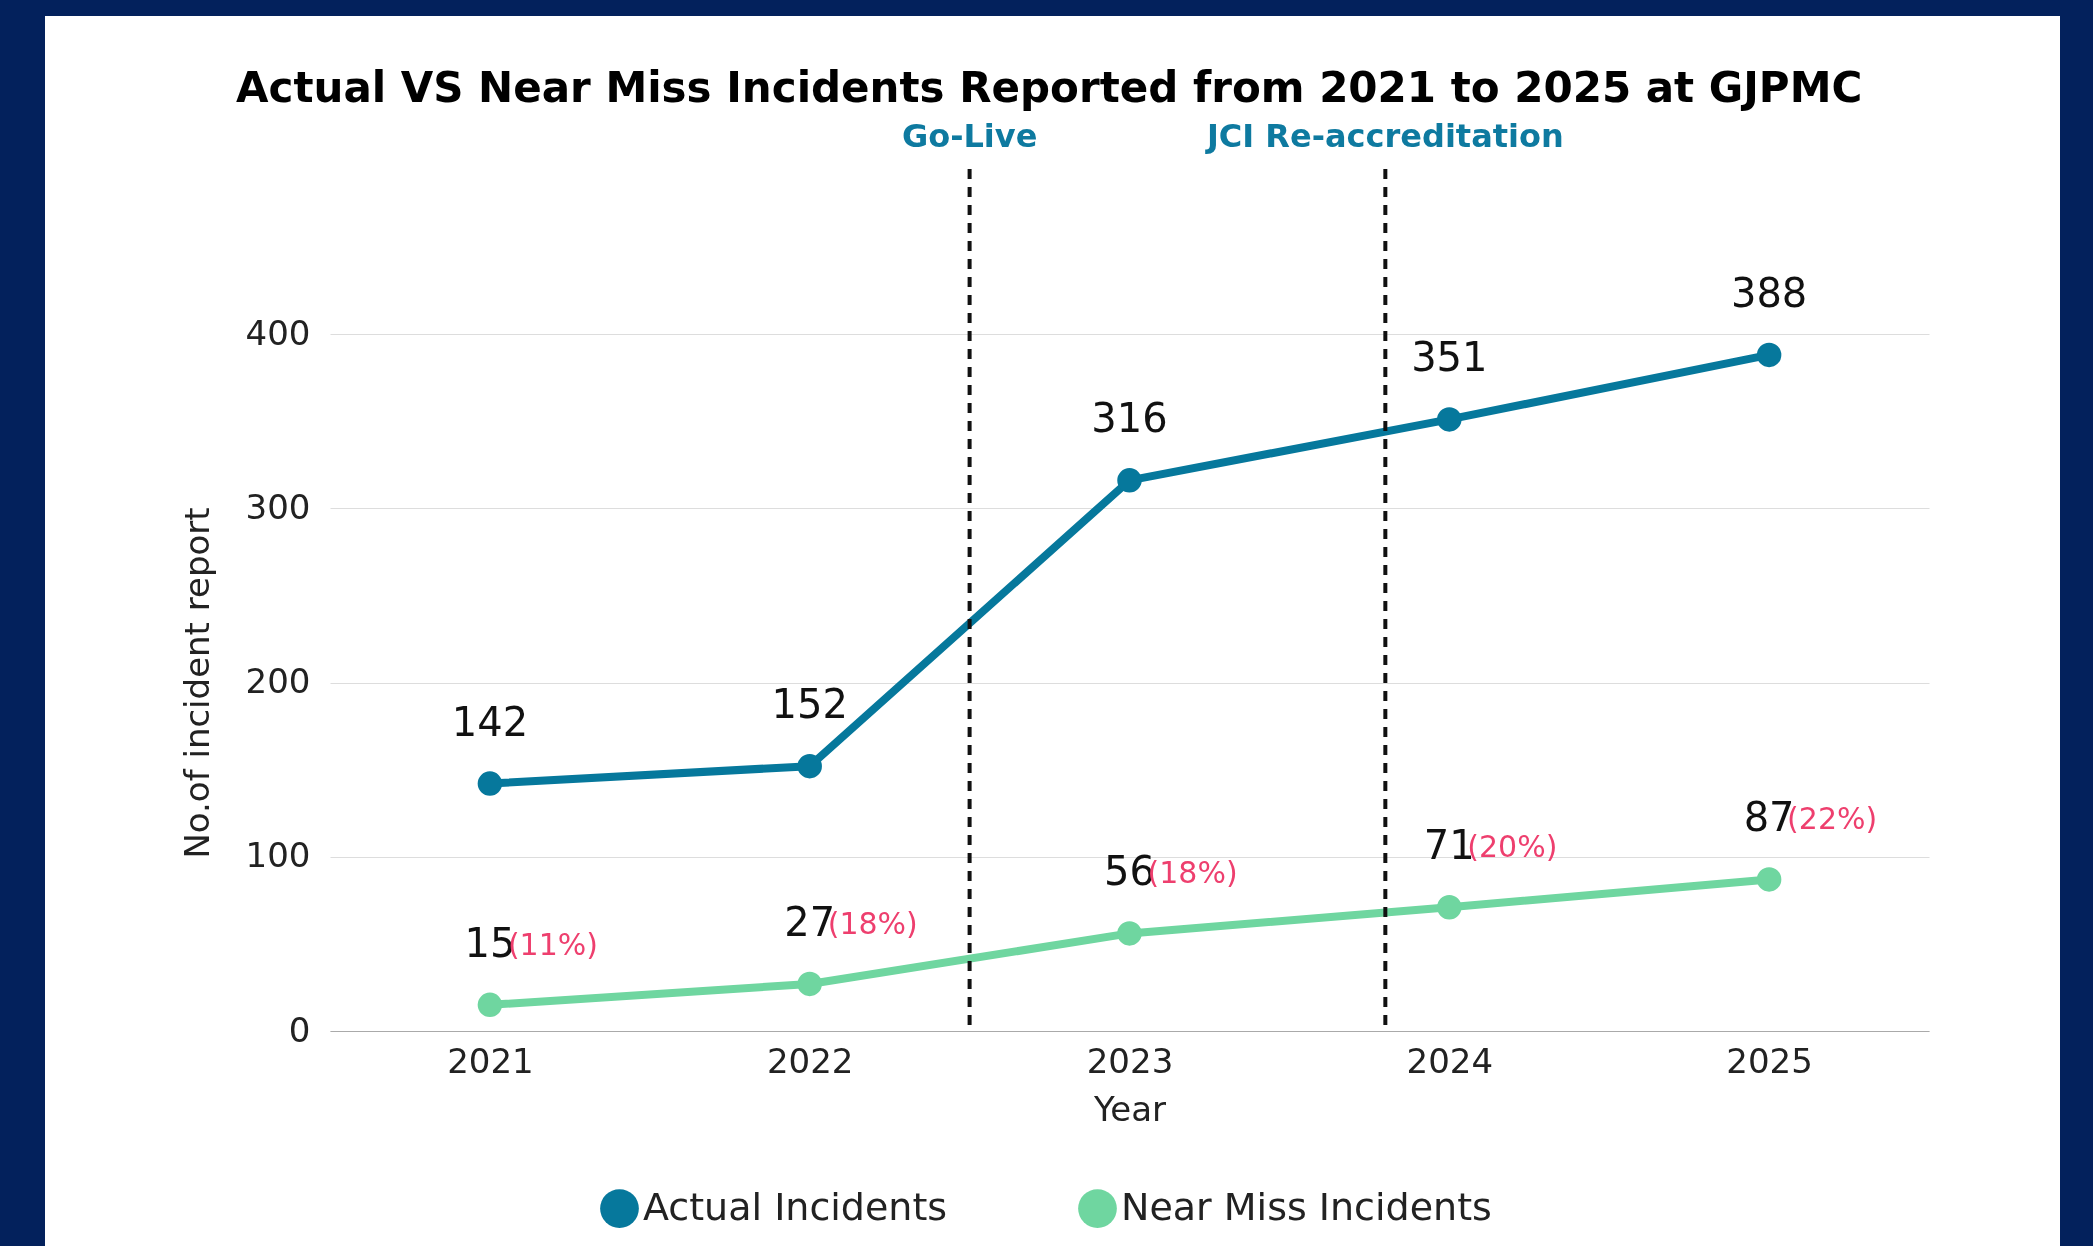 Image resolution: width=2093 pixels, height=1246 pixels. Describe the element at coordinates (795, 1206) in the screenshot. I see `legend-label: Actual Incidents` at that location.